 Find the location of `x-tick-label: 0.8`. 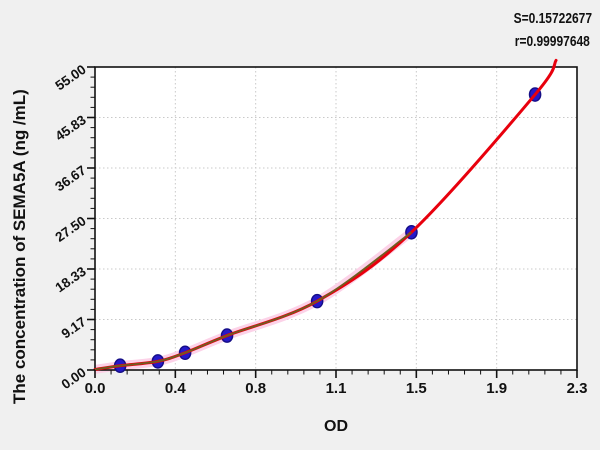

x-tick-label: 0.8 is located at coordinates (255, 388).